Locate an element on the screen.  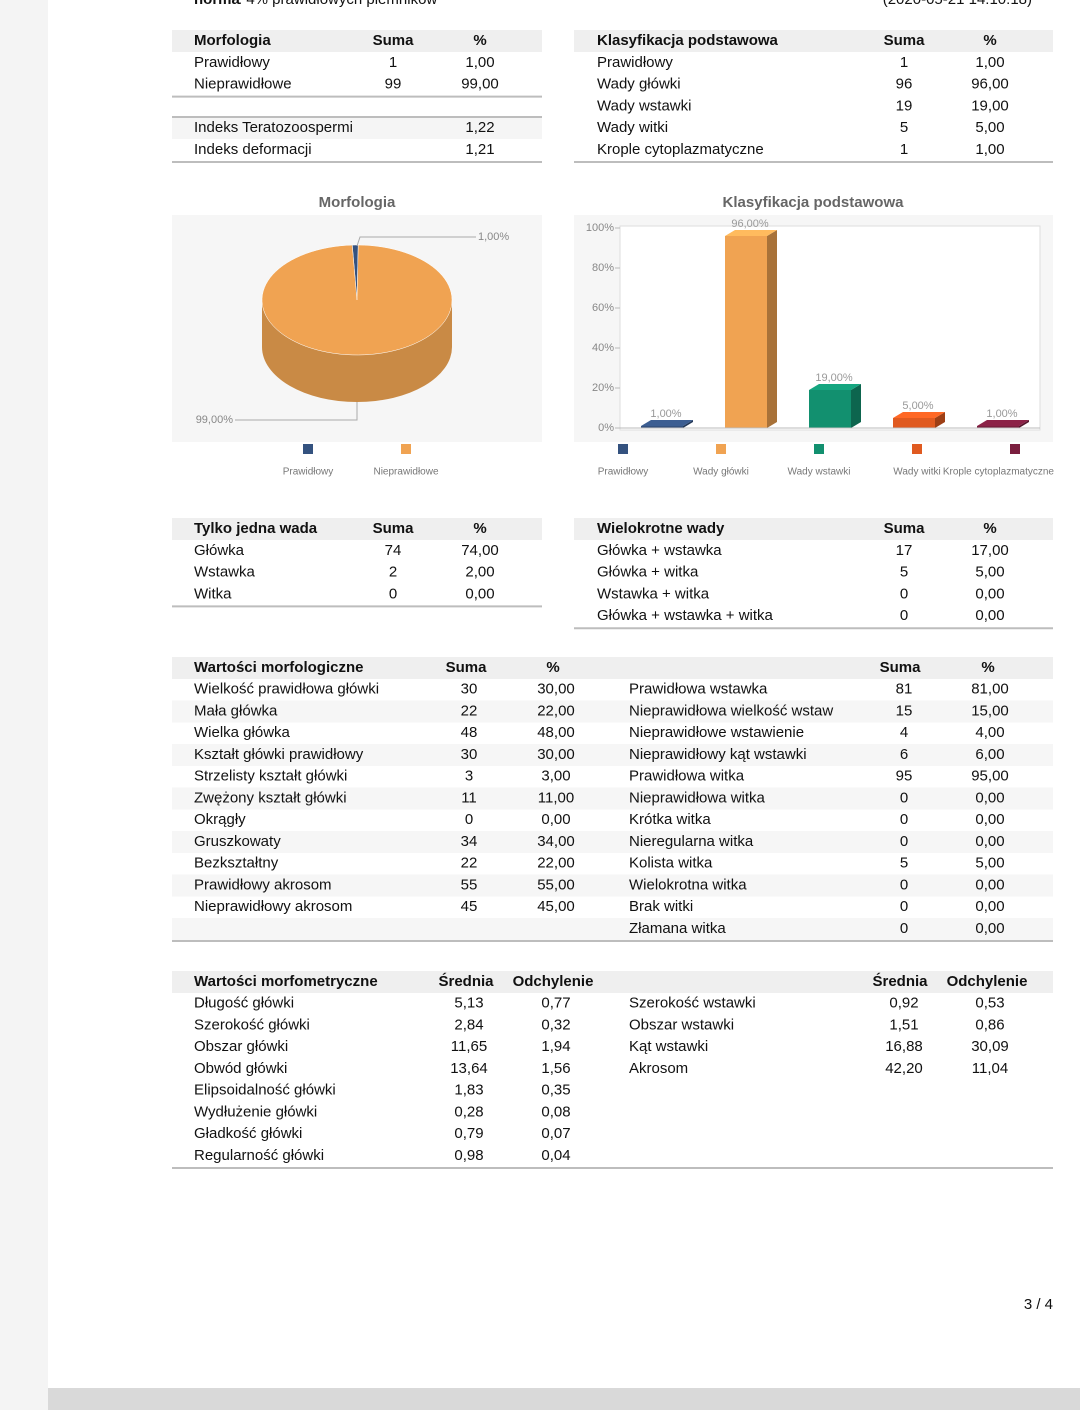
table-cell: 0,98 is located at coordinates (468, 1155).